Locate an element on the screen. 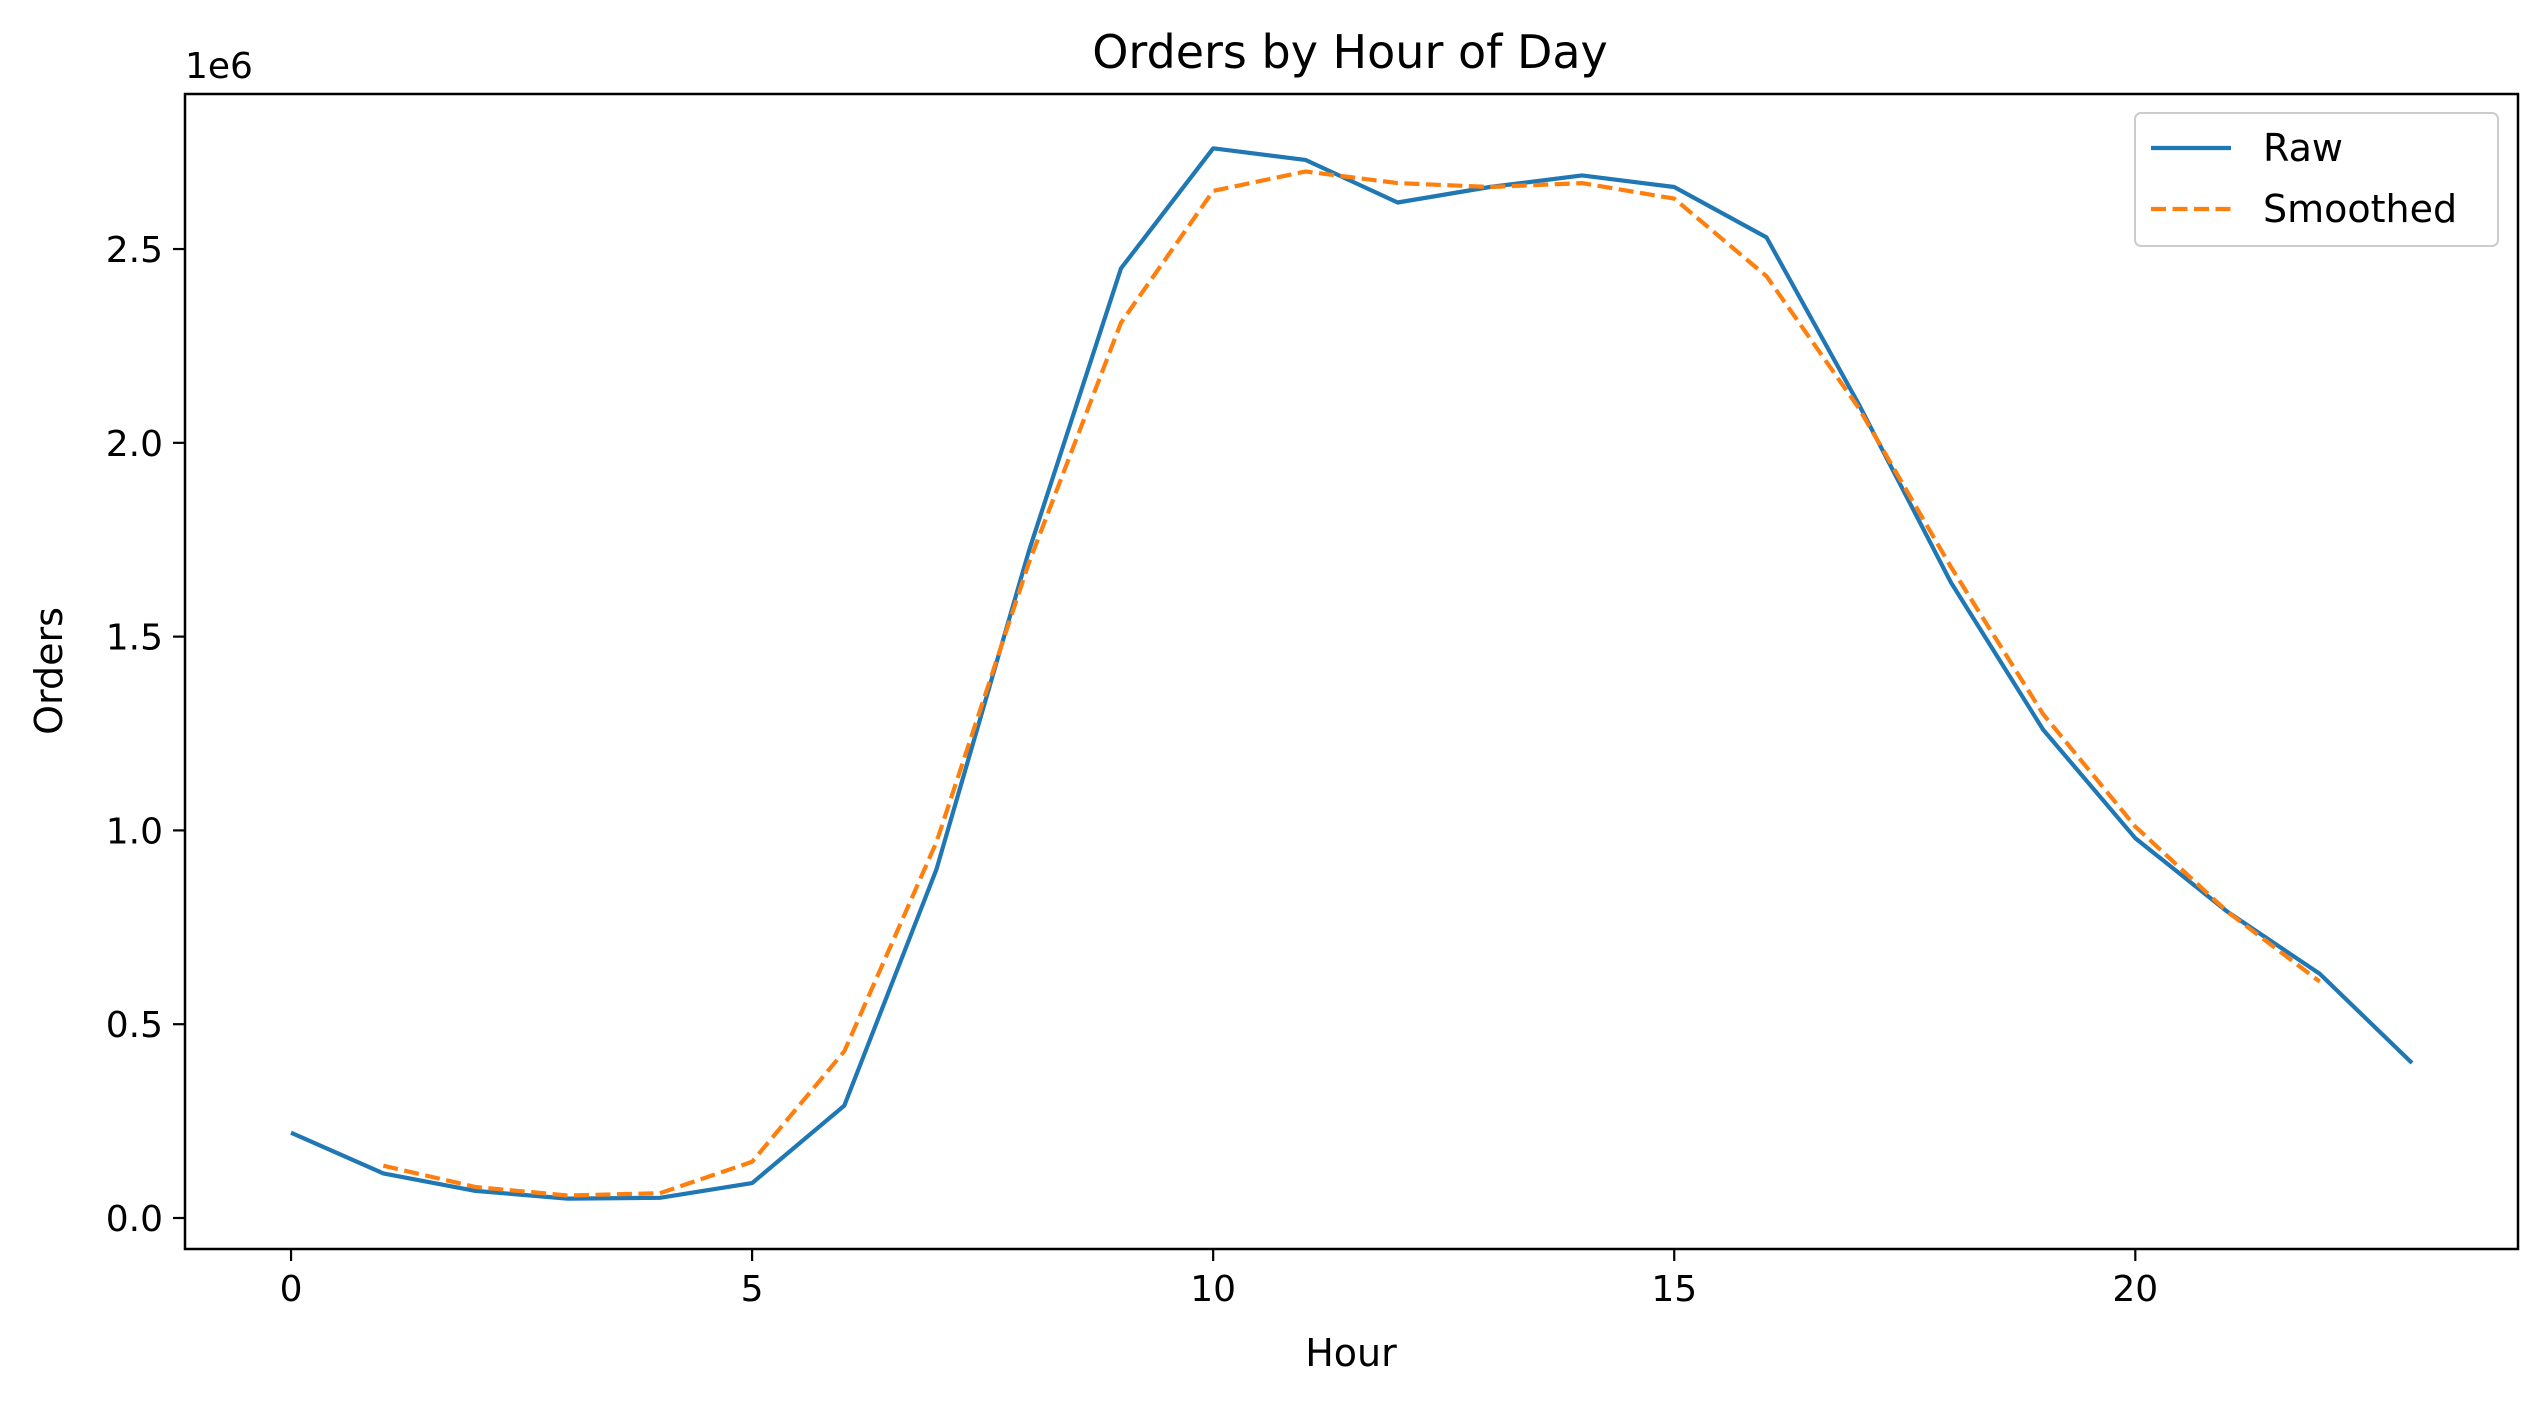 This screenshot has width=2537, height=1403. y-tick-label: 0.5 is located at coordinates (134, 1025).